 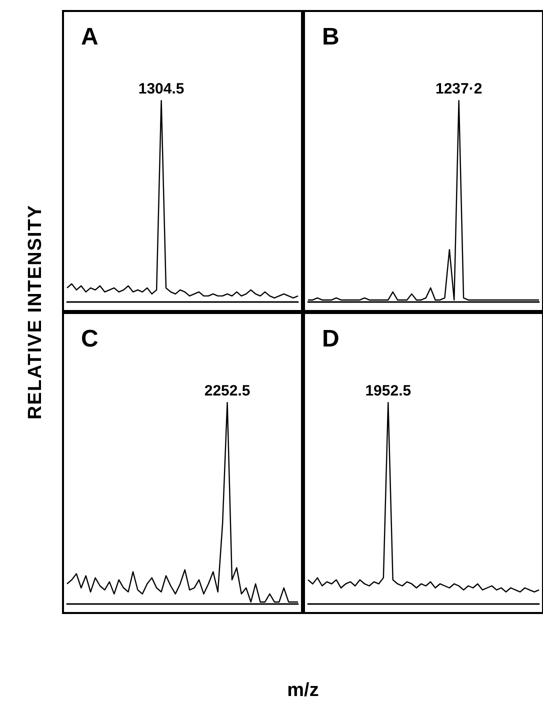 What do you see at coordinates (227, 391) in the screenshot?
I see `text: 2252.5` at bounding box center [227, 391].